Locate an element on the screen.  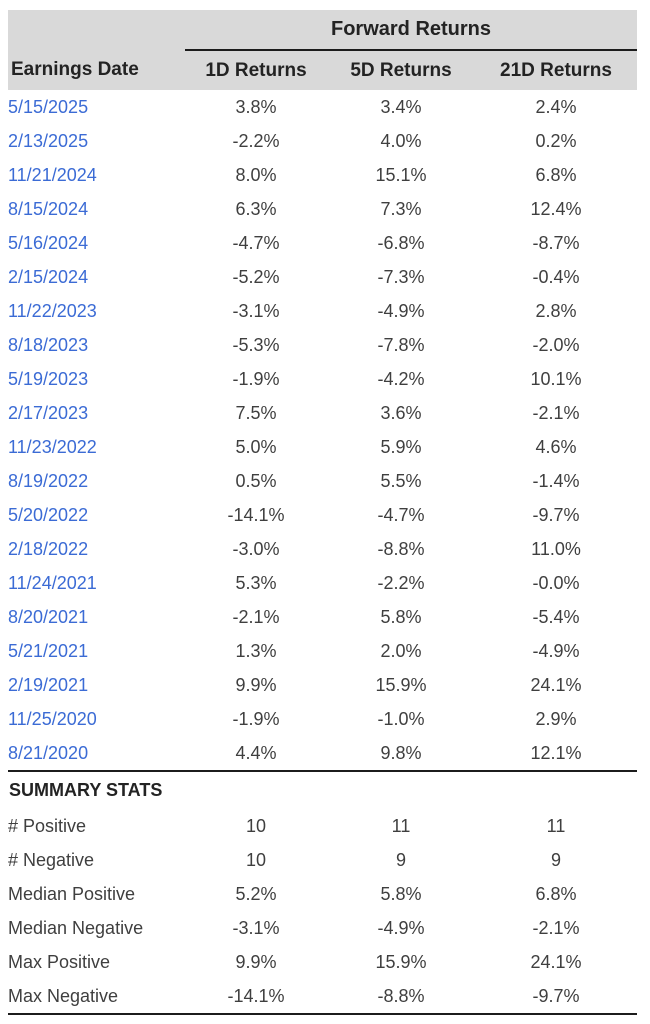
return-value-21d: -9.7% is located at coordinates (556, 514).